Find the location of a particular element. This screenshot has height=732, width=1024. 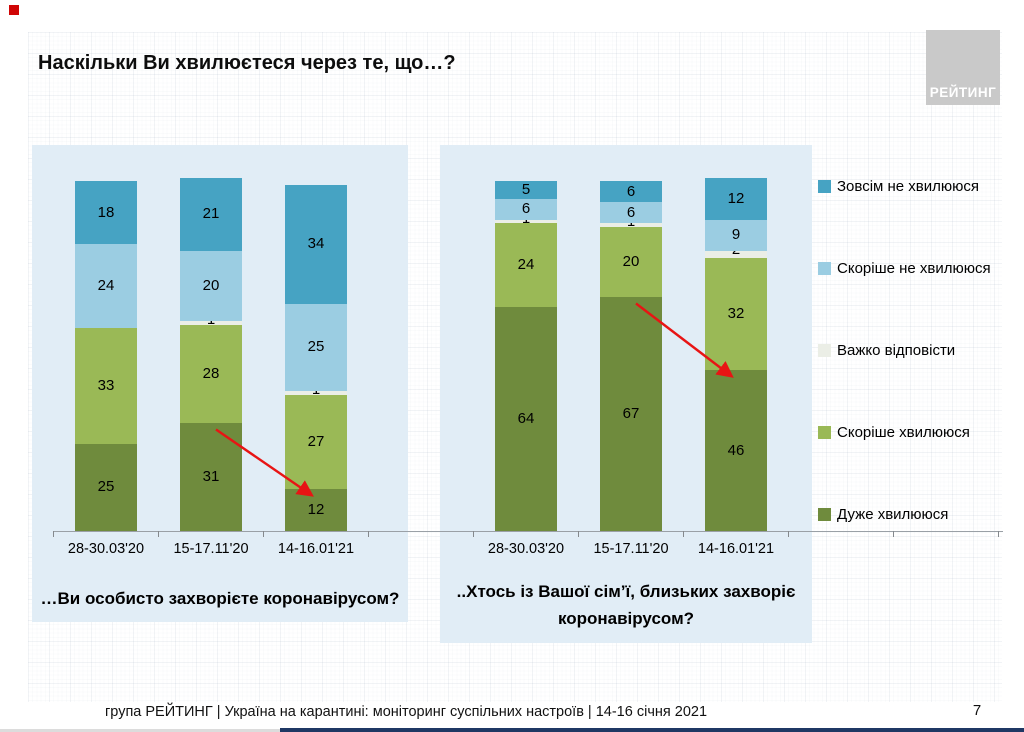

value-label: 27 is located at coordinates (316, 441).